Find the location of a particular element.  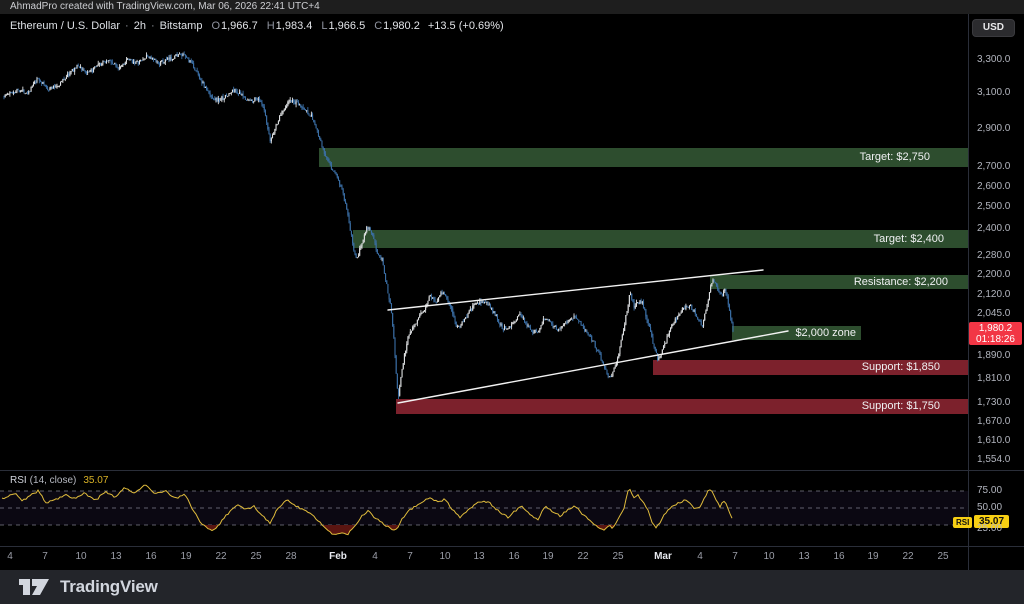

close-value: C1,980.2 is located at coordinates (397, 26).